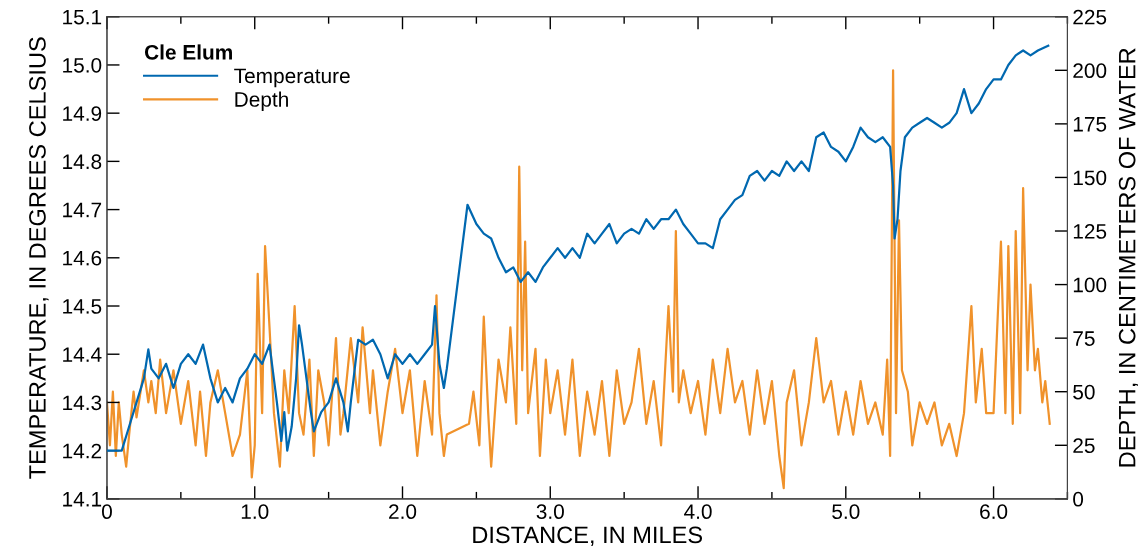 The image size is (1138, 558). I want to click on legend-label: Temperature, so click(292, 78).